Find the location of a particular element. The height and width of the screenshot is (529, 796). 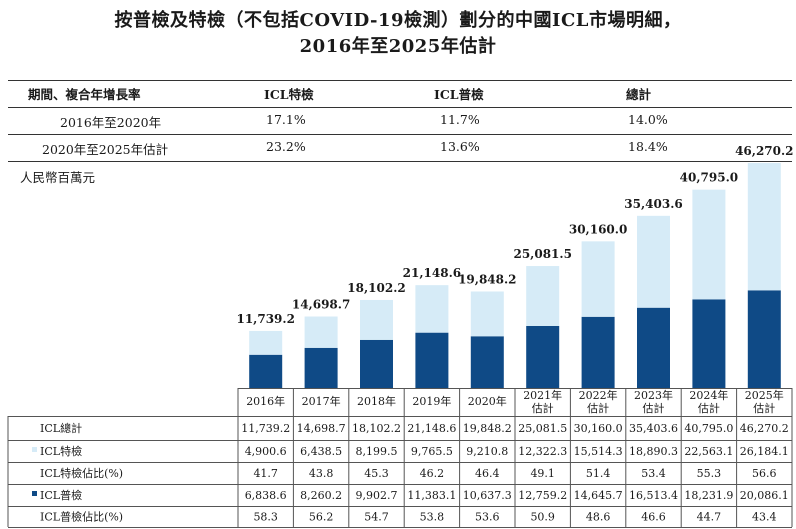

cagr-row2-special: 23.2% is located at coordinates (286, 146).